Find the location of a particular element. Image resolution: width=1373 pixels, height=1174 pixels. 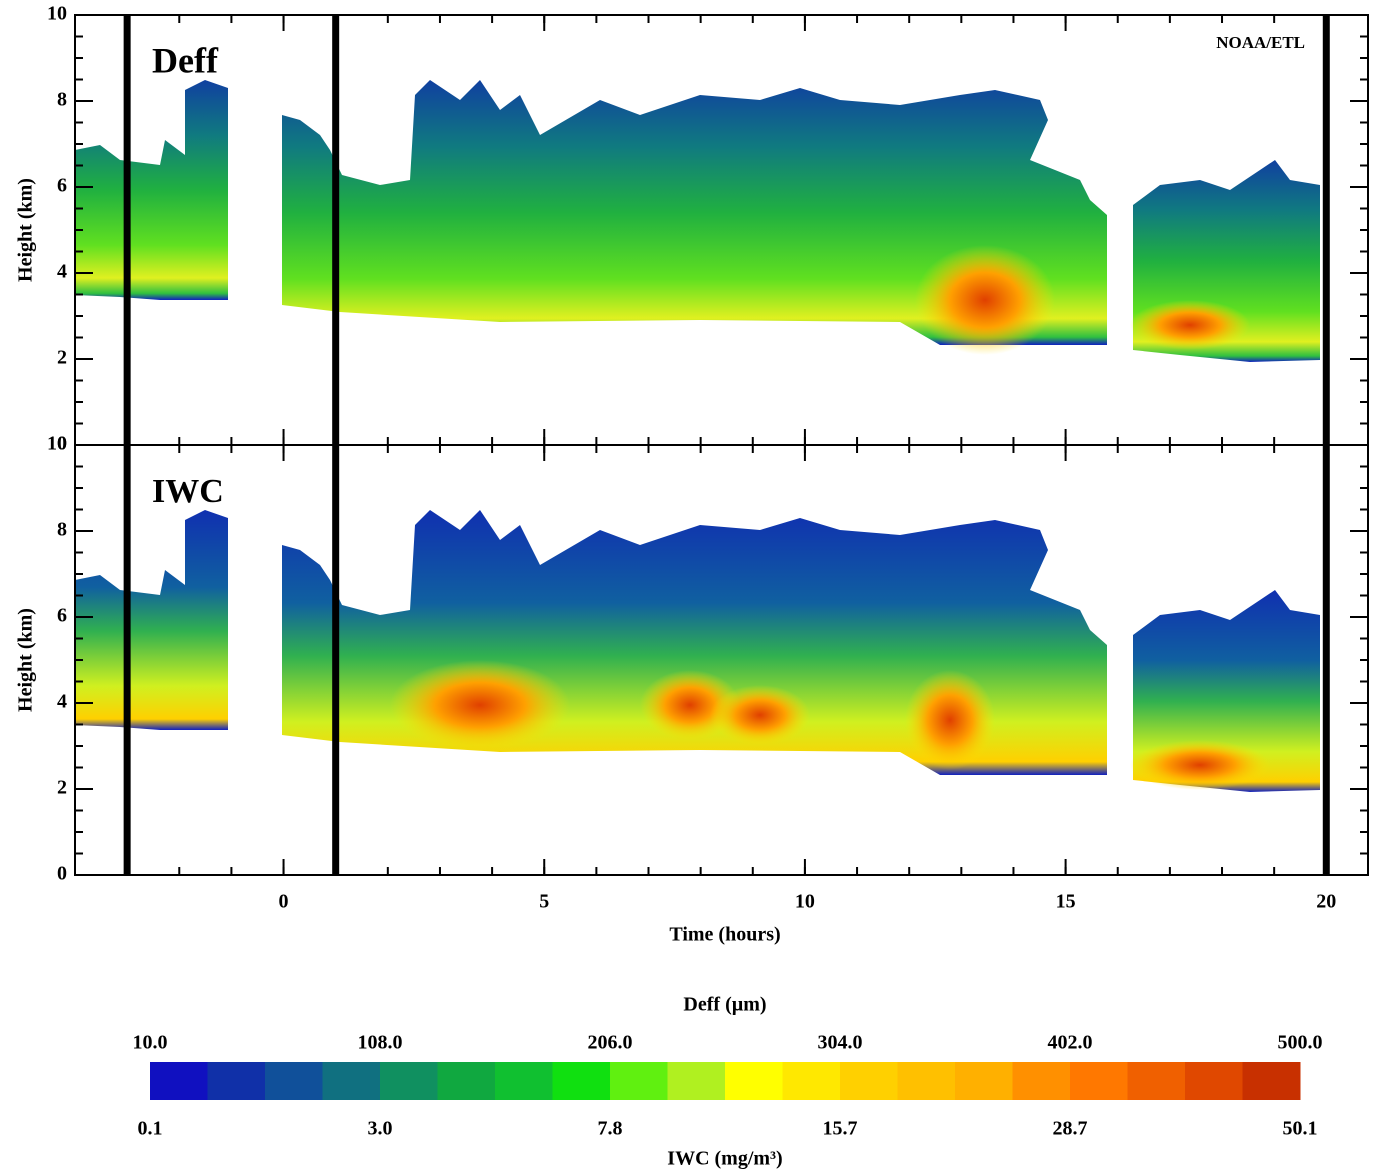

colorbar-tick-label: 28.7 is located at coordinates (1070, 1129).